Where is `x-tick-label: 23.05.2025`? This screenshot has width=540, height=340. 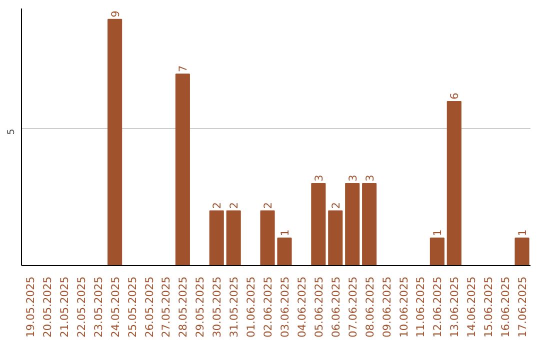
x-tick-label: 23.05.2025 is located at coordinates (98, 307).